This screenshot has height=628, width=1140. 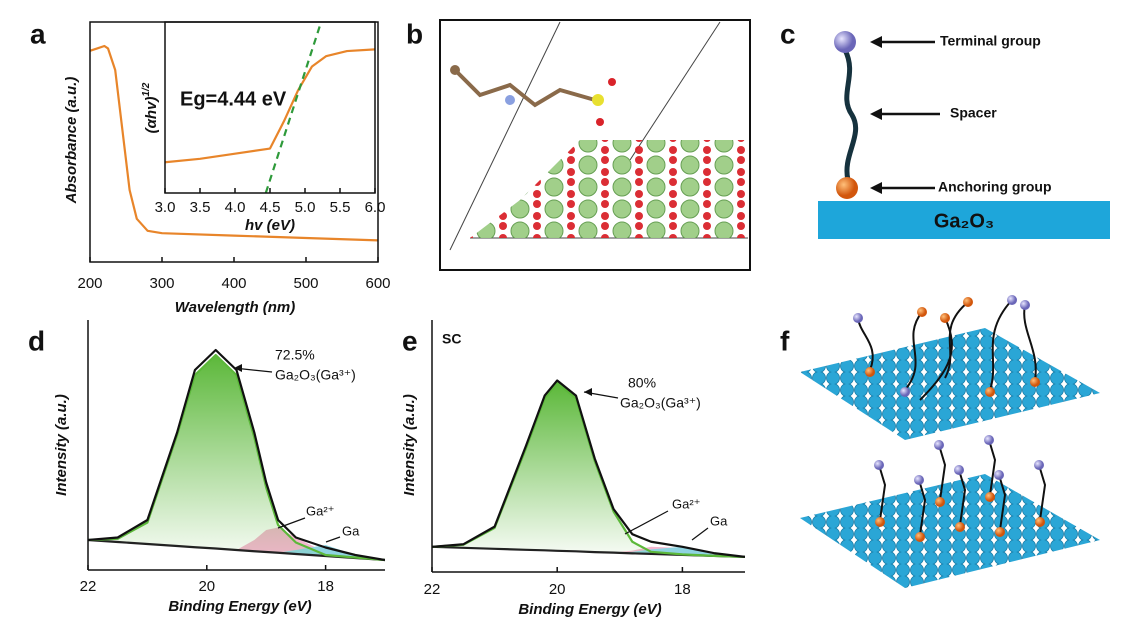 What do you see at coordinates (270, 207) in the screenshot?
I see `x-tick-label: 4.5` at bounding box center [270, 207].